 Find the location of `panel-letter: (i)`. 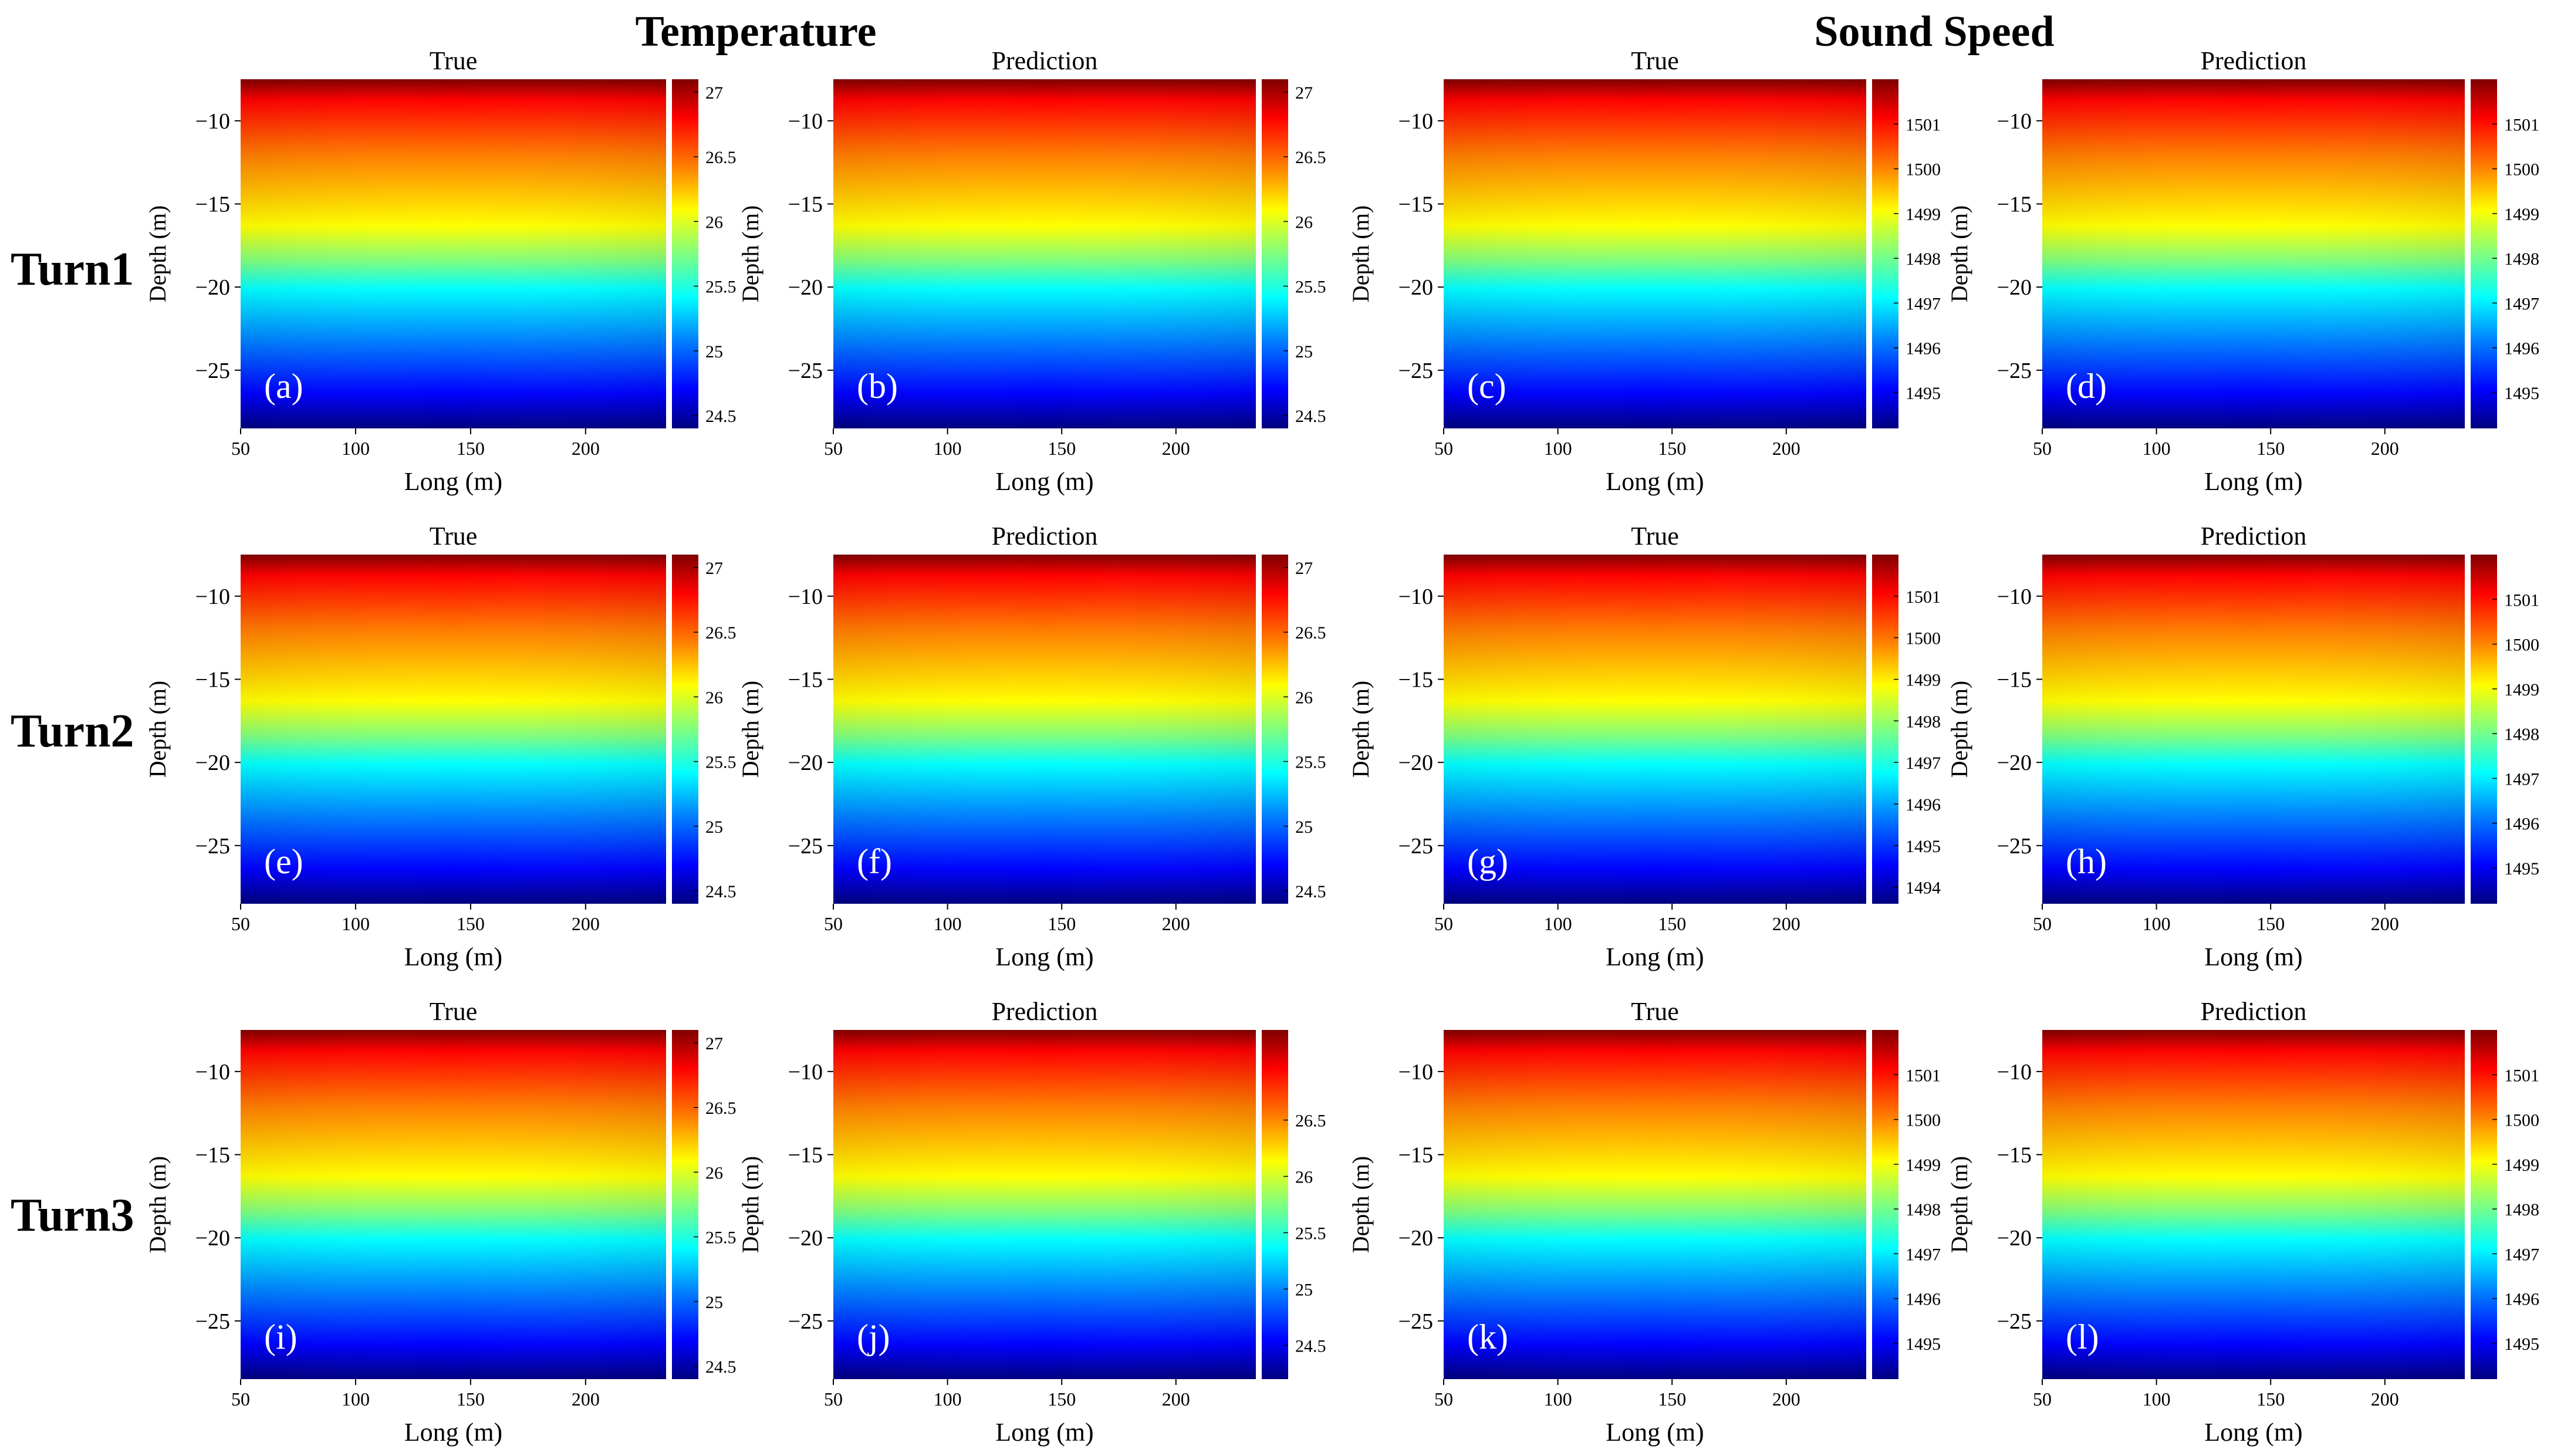

panel-letter: (i) is located at coordinates (281, 1337).